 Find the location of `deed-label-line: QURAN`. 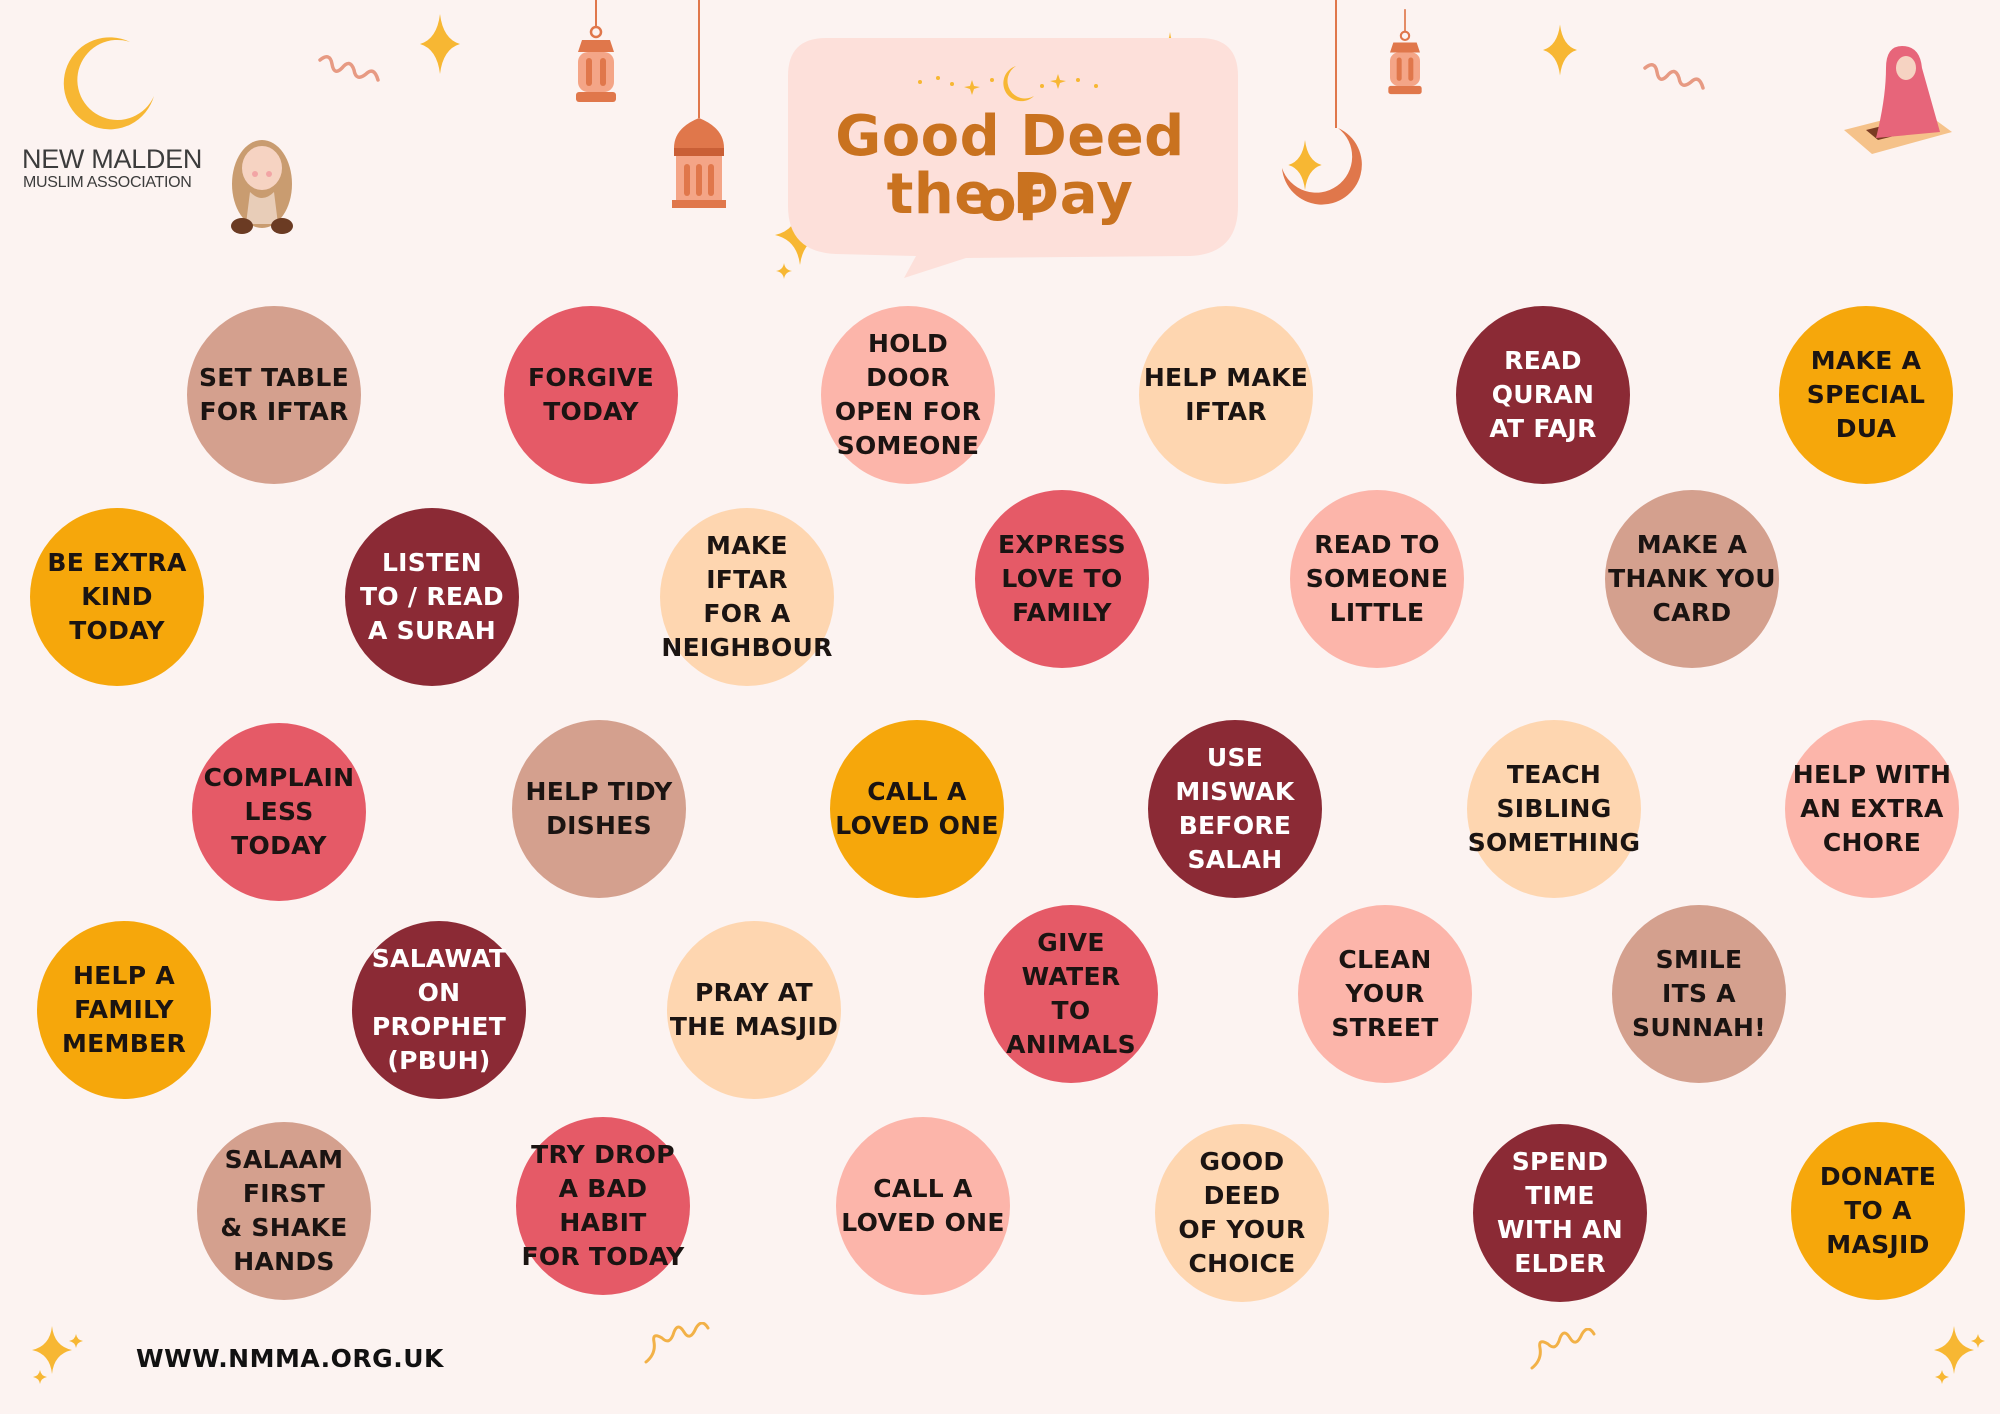

deed-label-line: QURAN is located at coordinates (1543, 394).